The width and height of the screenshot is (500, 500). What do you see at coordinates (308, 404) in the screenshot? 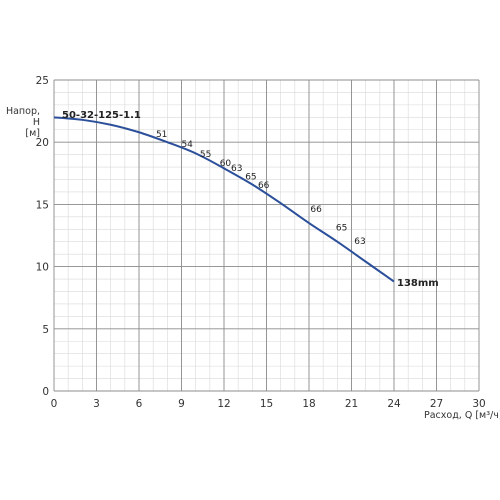
I see `x-tick-label: 18` at bounding box center [308, 404].